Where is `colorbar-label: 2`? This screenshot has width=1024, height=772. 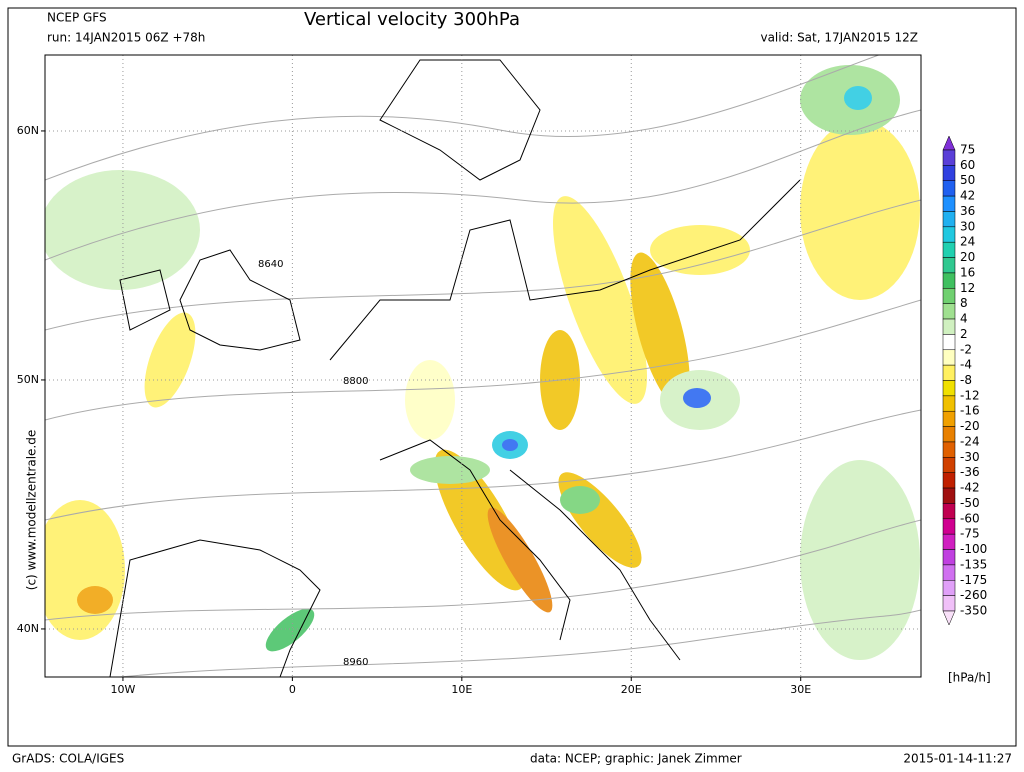 colorbar-label: 2 is located at coordinates (964, 334).